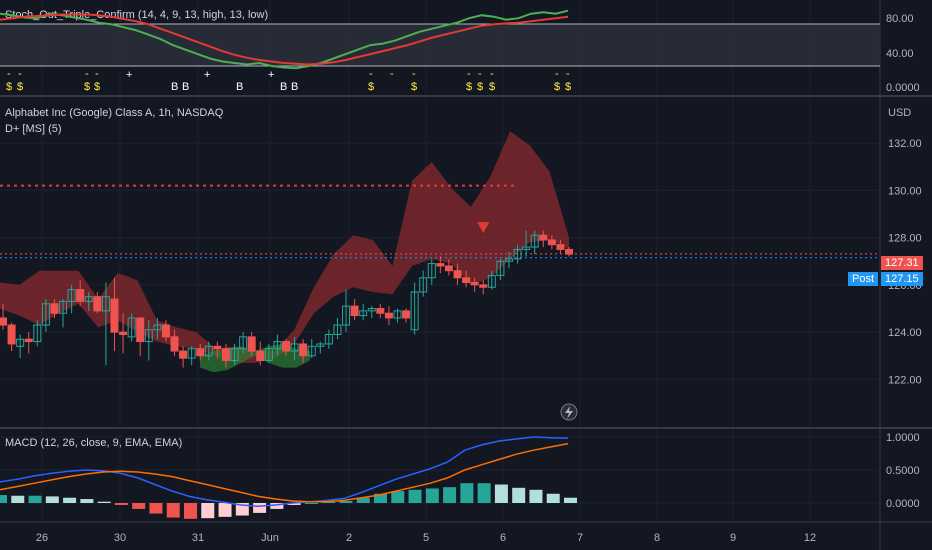 The width and height of the screenshot is (932, 550). I want to click on time-axis-tick: Jun, so click(270, 538).